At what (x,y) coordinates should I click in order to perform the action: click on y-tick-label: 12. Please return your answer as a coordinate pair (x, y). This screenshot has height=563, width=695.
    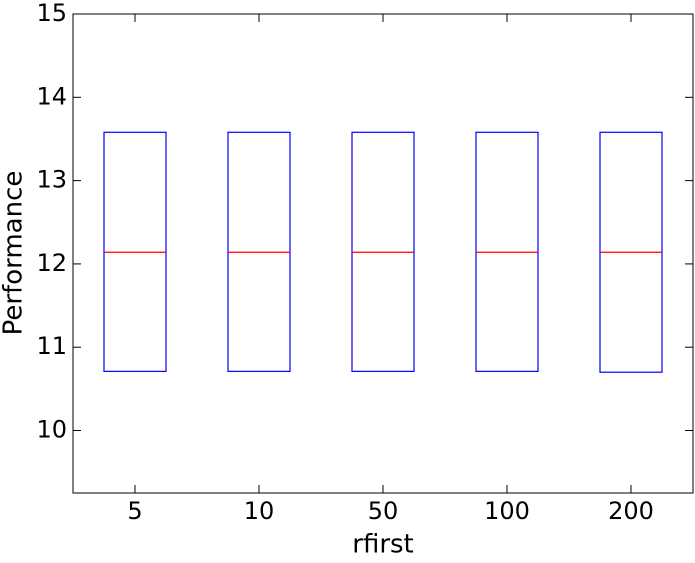
    Looking at the image, I should click on (51, 263).